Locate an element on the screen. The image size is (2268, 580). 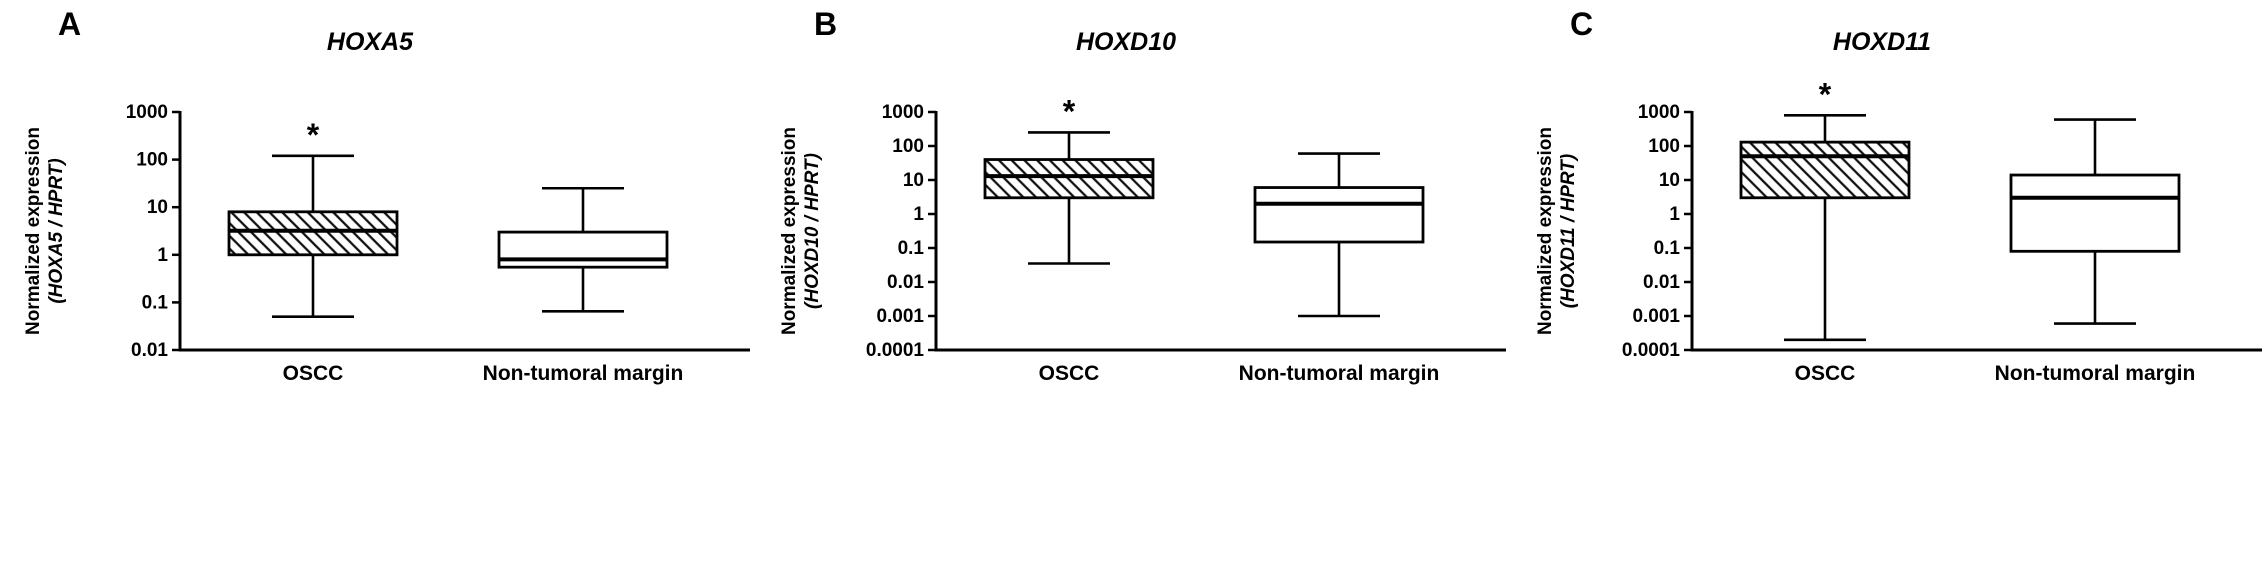
panel-c-title: HOXD11 is located at coordinates (1882, 42).